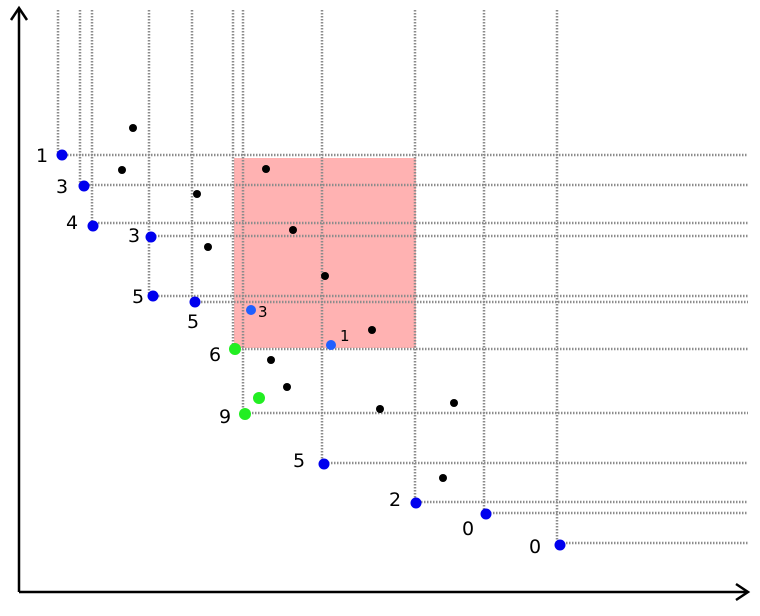 This screenshot has height=616, width=760. Describe the element at coordinates (19, 13) in the screenshot. I see `y-axis-arrow-icon` at that location.